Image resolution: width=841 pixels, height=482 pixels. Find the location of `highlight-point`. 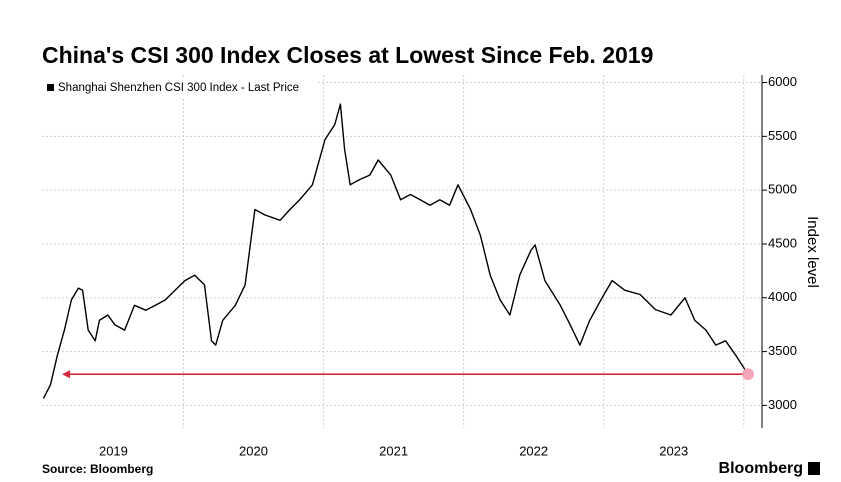

highlight-point is located at coordinates (747, 374).